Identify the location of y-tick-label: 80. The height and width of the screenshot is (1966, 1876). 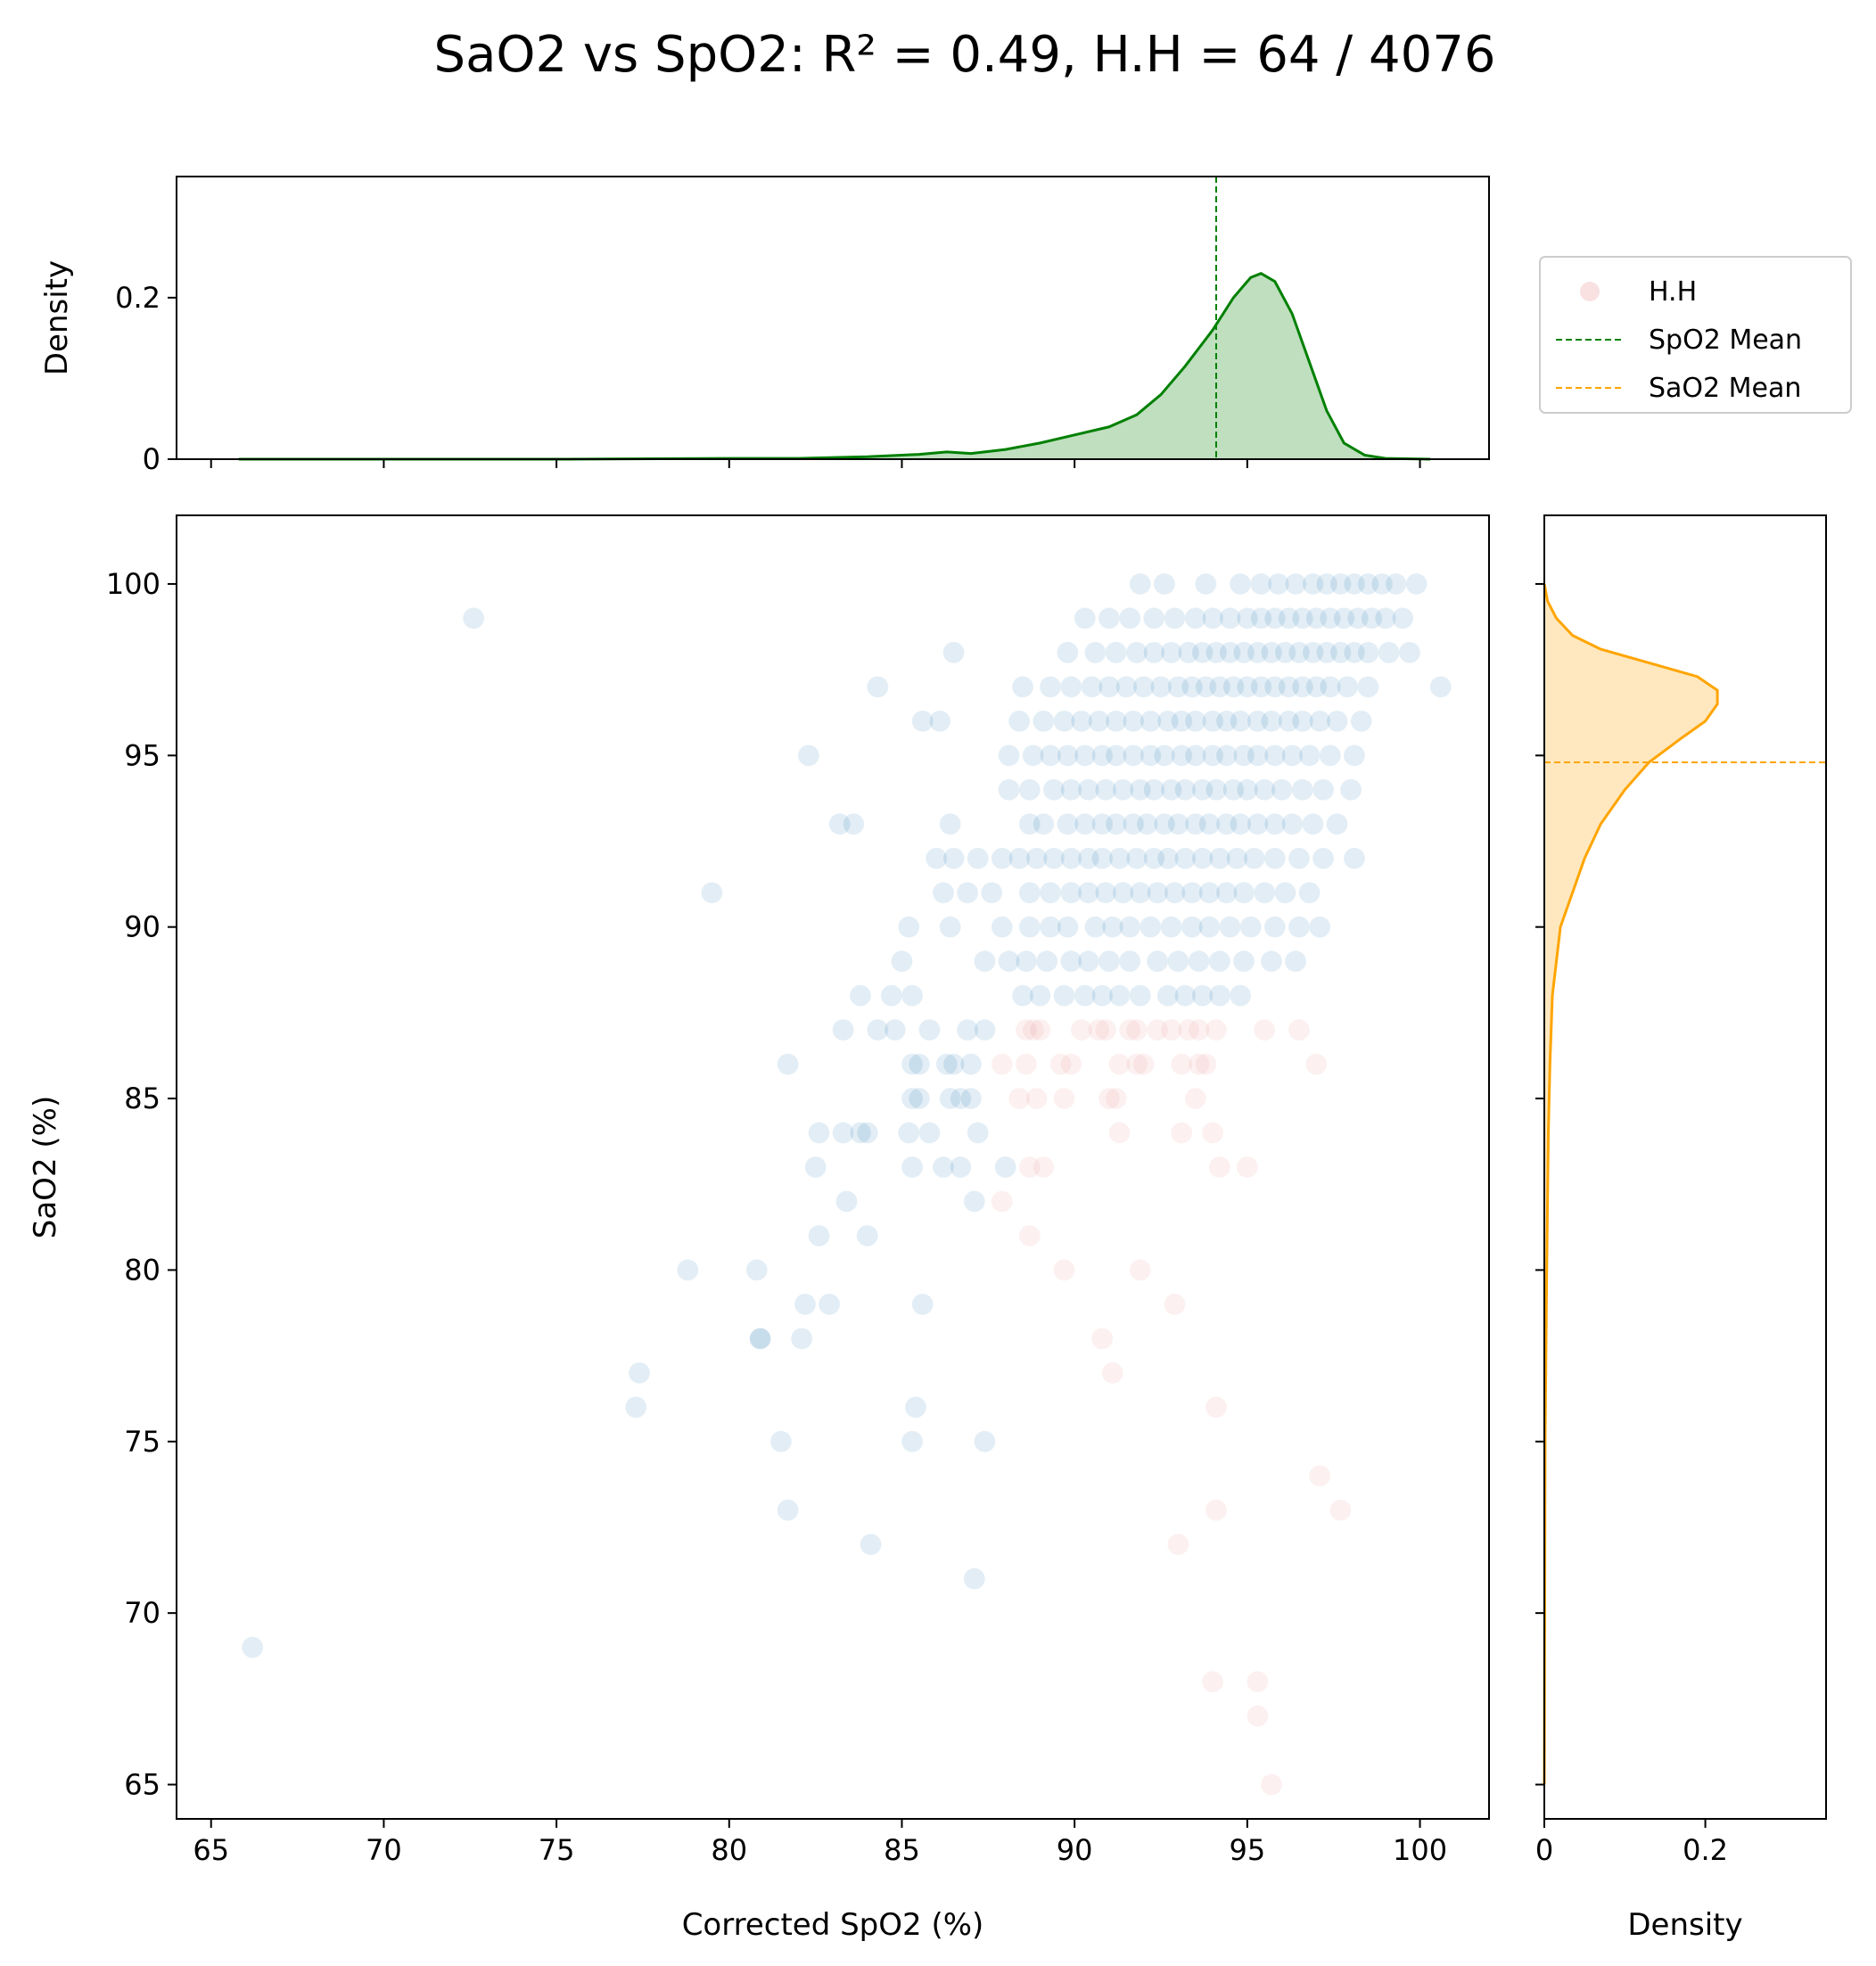
(142, 1270).